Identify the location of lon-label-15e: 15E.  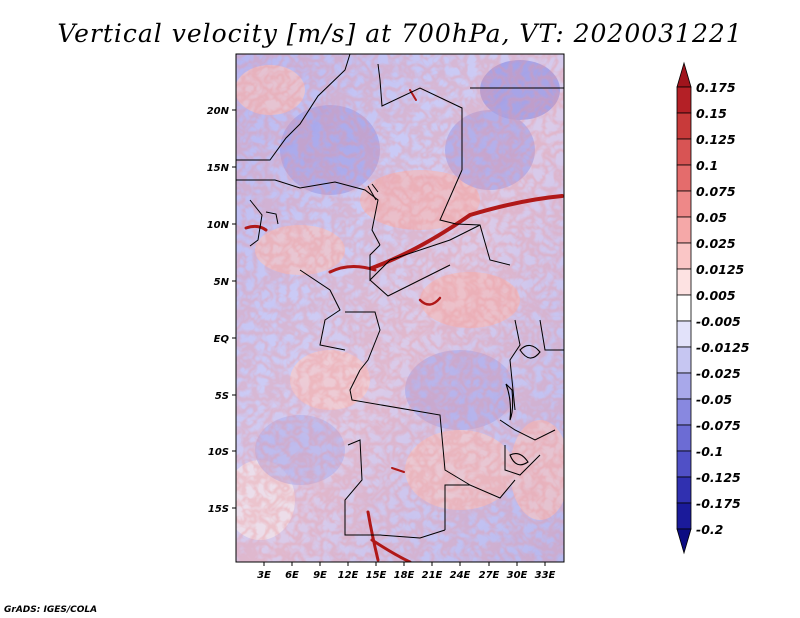
(376, 575).